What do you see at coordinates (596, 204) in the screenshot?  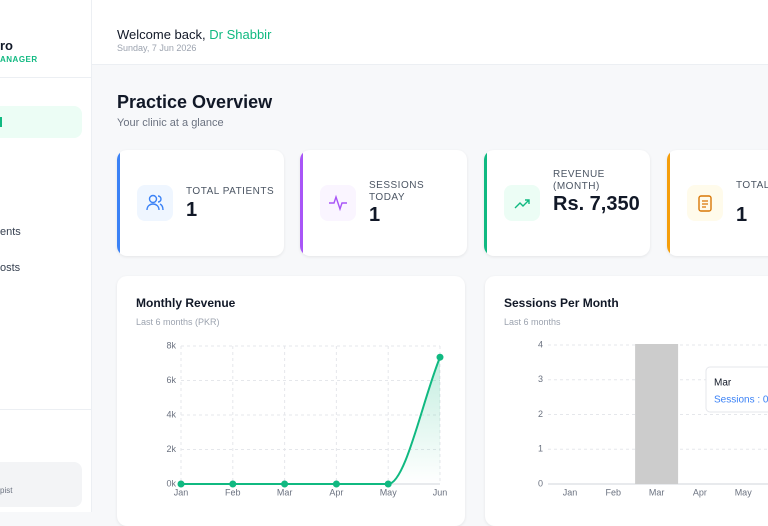 I see `card-value: Rs. 7,350` at bounding box center [596, 204].